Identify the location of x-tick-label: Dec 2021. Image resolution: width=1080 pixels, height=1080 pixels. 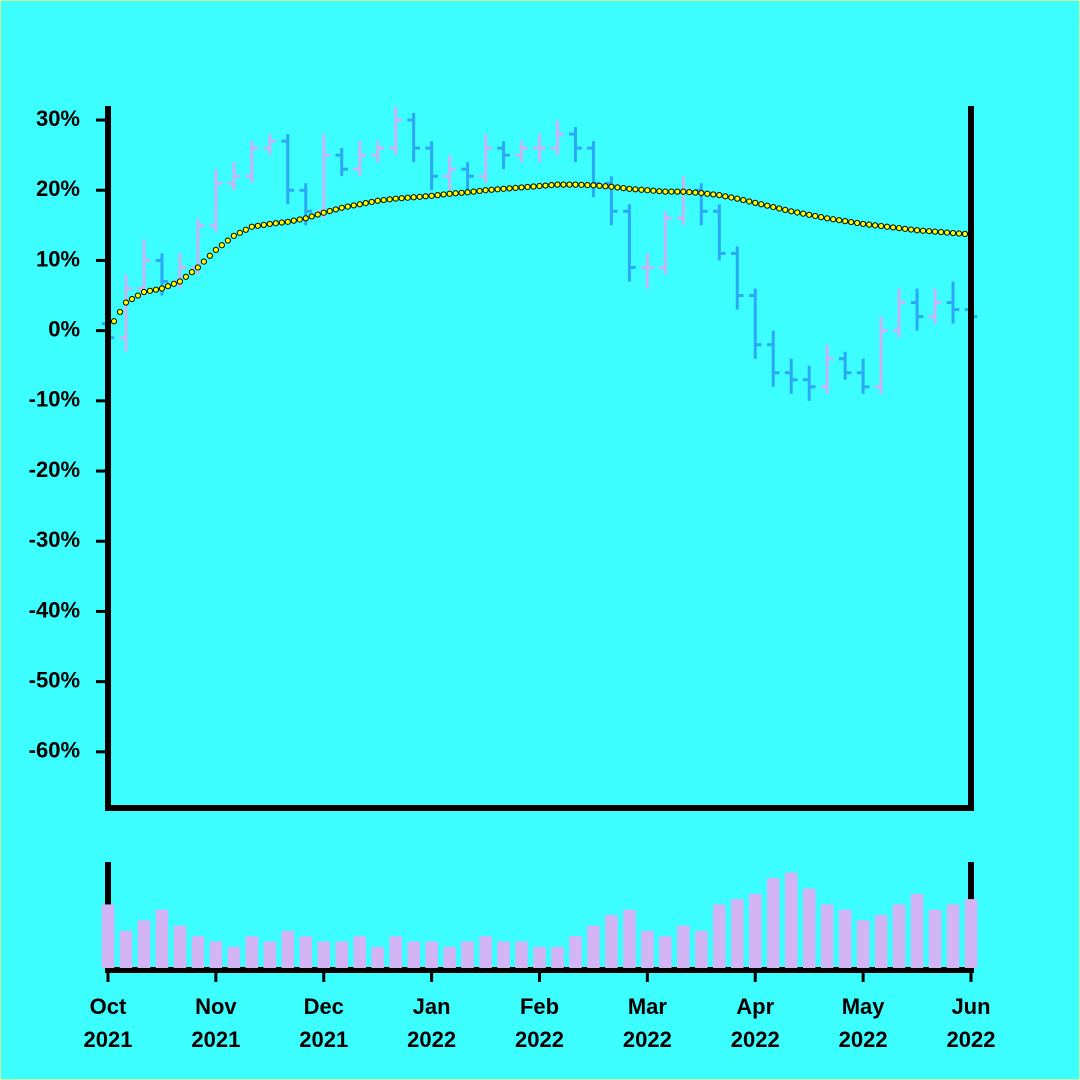
(324, 1023).